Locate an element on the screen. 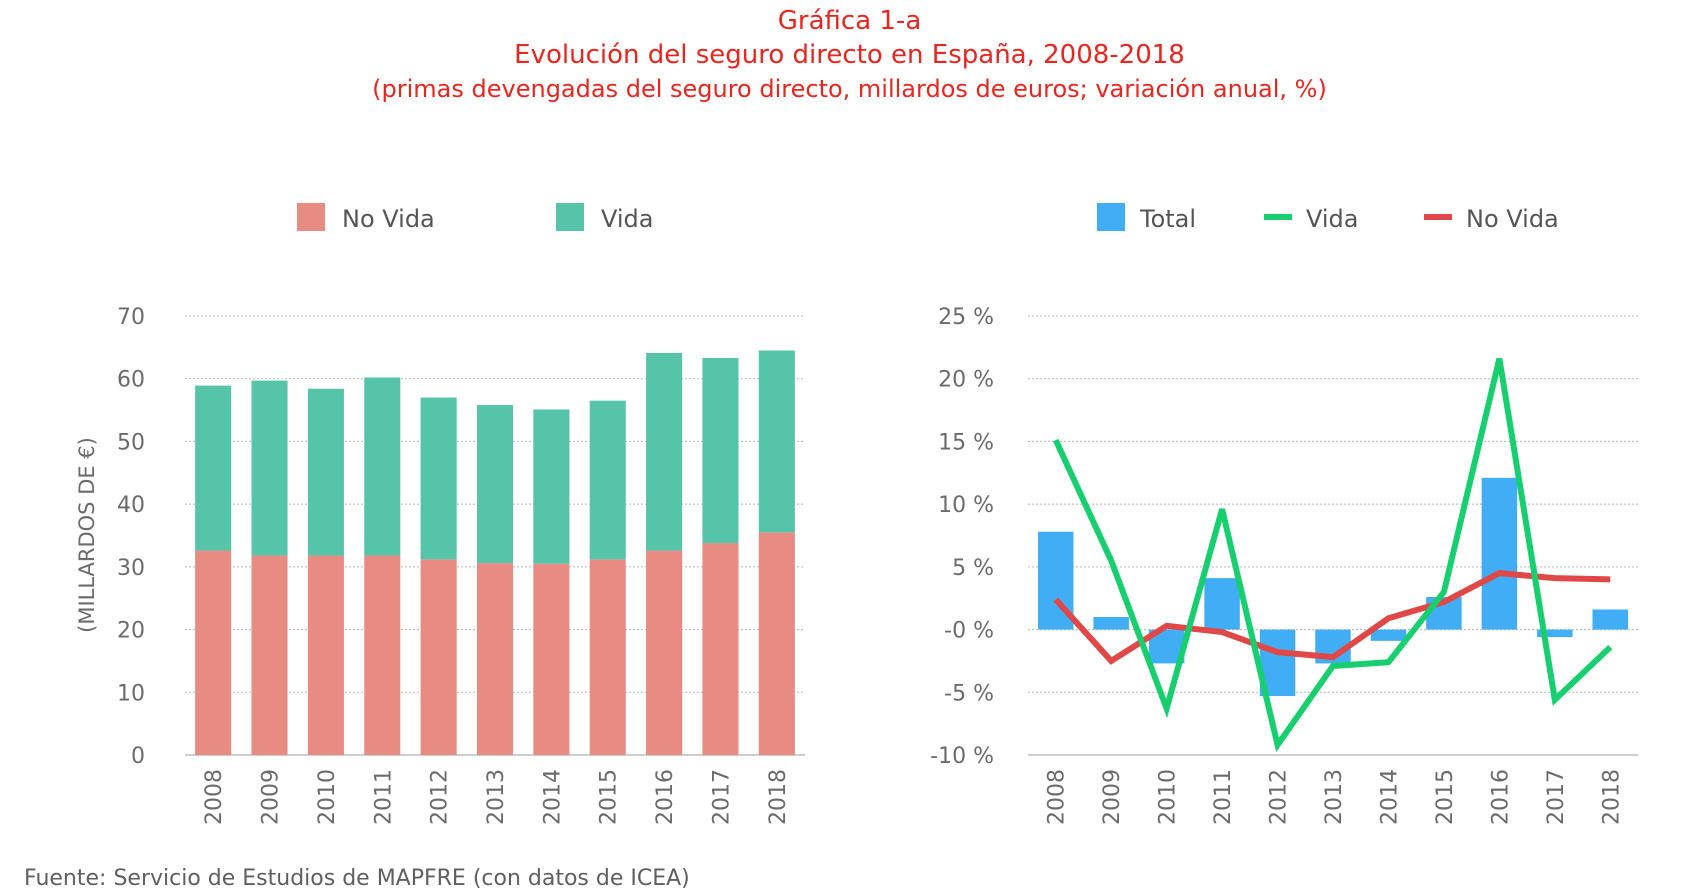  right-x-tick-label: 2010 is located at coordinates (1168, 797).